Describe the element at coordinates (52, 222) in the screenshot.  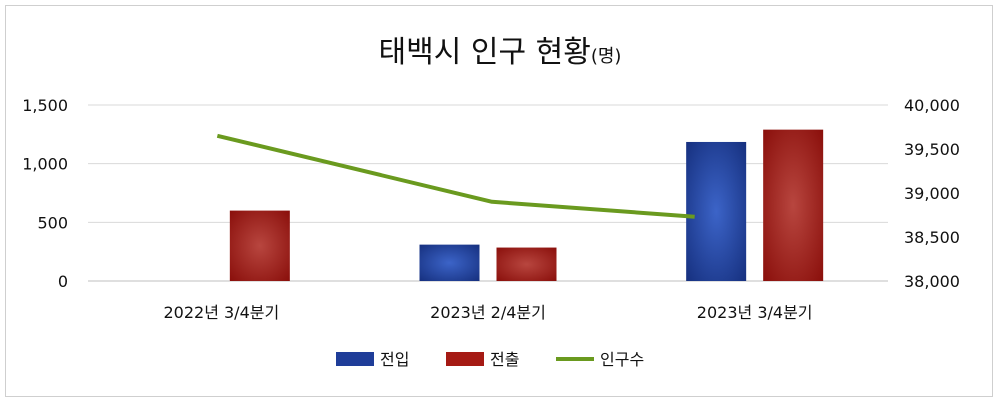
I see `left-tick-label: 500` at that location.